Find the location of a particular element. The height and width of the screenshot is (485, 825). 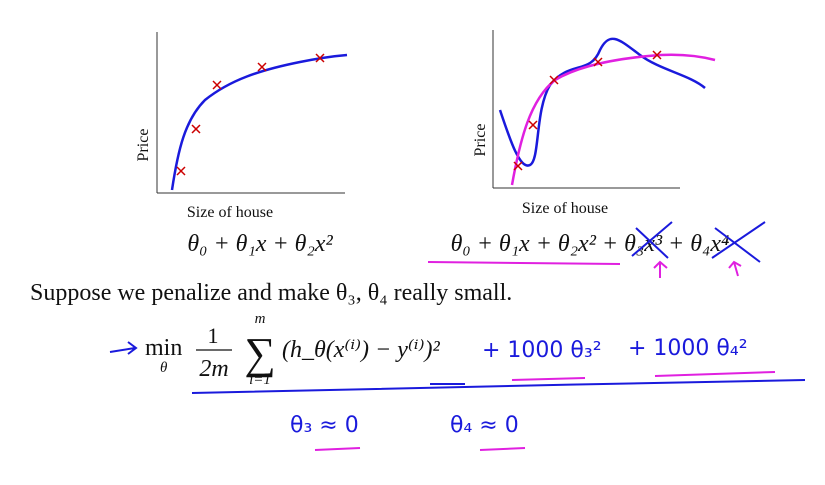

fit-curve is located at coordinates (259, 122).